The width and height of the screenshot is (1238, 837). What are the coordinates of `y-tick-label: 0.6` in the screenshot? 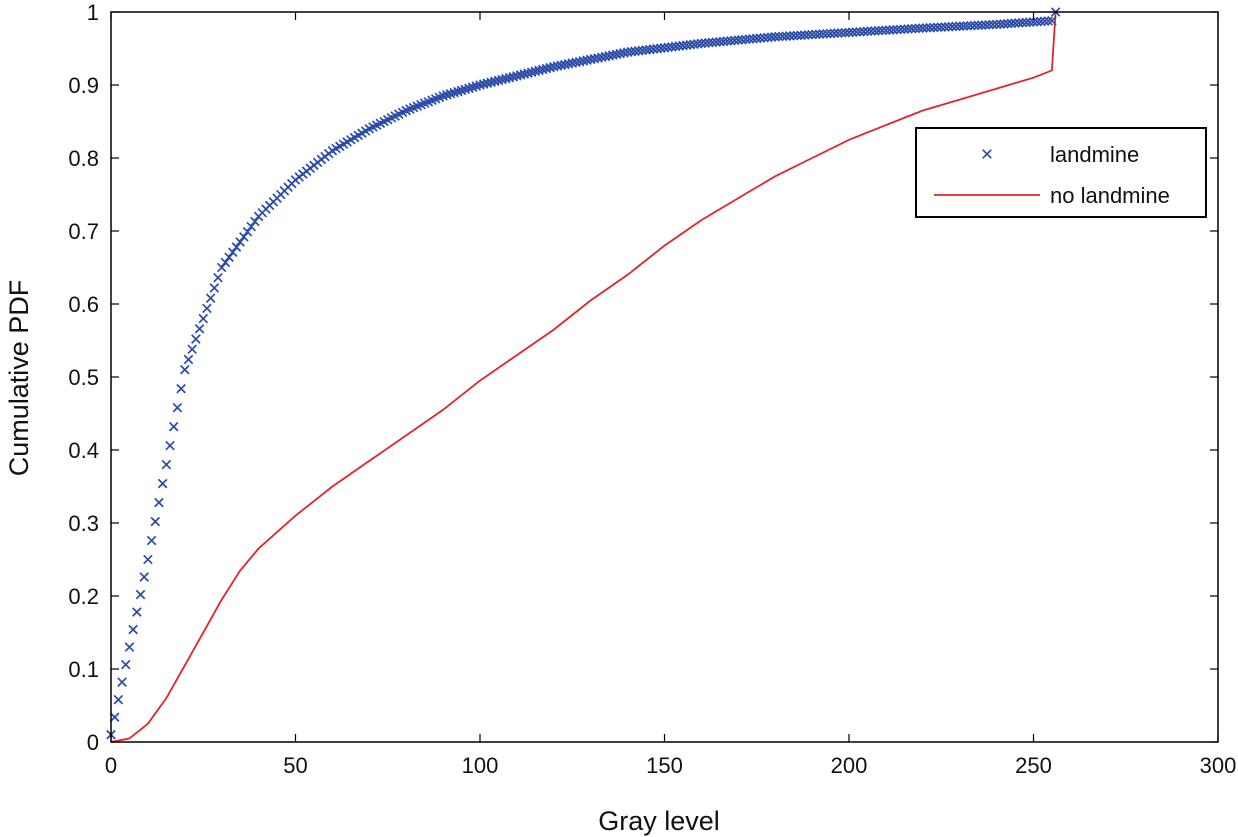 It's located at (83, 304).